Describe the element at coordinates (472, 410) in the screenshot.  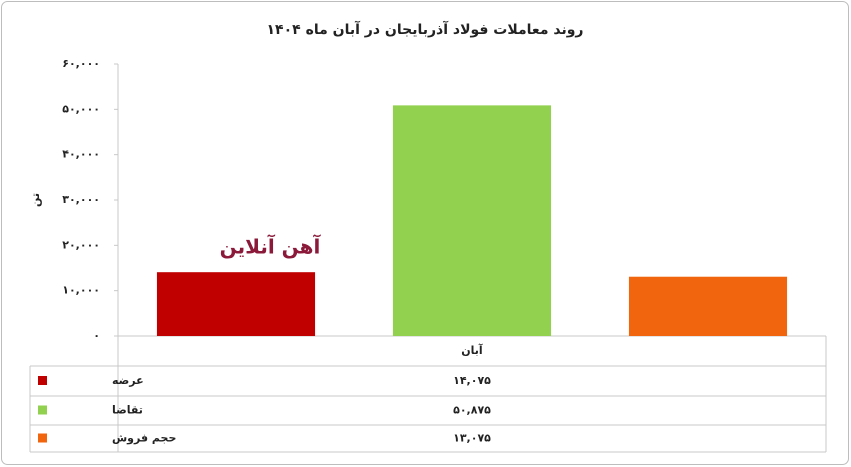
I see `data-label: ۵۰,۸۷۵` at that location.